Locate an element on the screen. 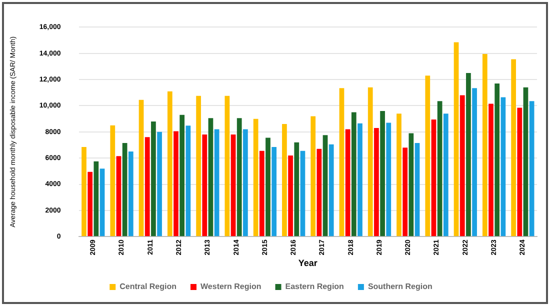  legend-label: Eastern Region is located at coordinates (314, 287).